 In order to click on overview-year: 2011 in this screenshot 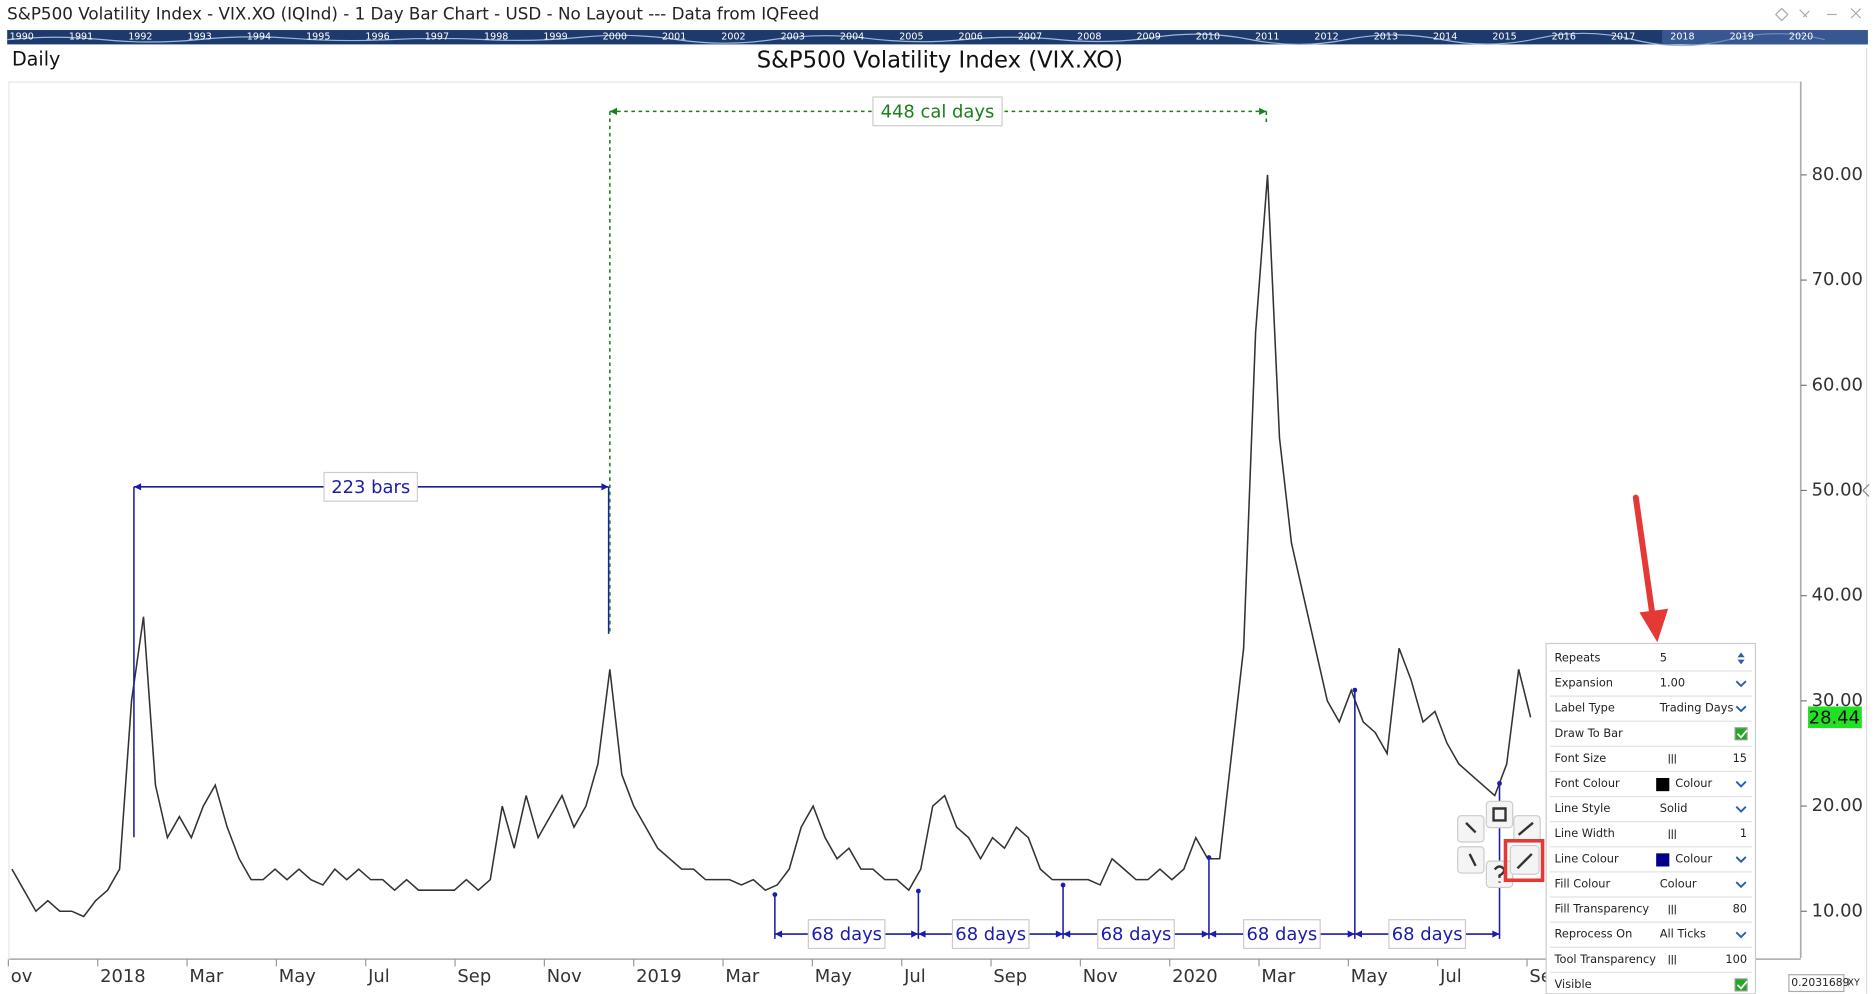, I will do `click(1267, 37)`.